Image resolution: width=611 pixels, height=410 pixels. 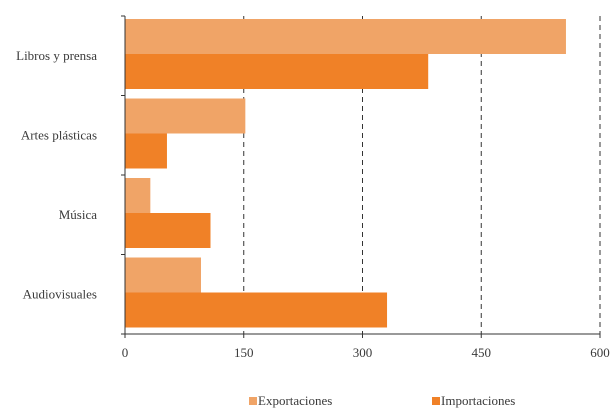 I want to click on category-label-3: Audiovisuales, so click(x=60, y=293).